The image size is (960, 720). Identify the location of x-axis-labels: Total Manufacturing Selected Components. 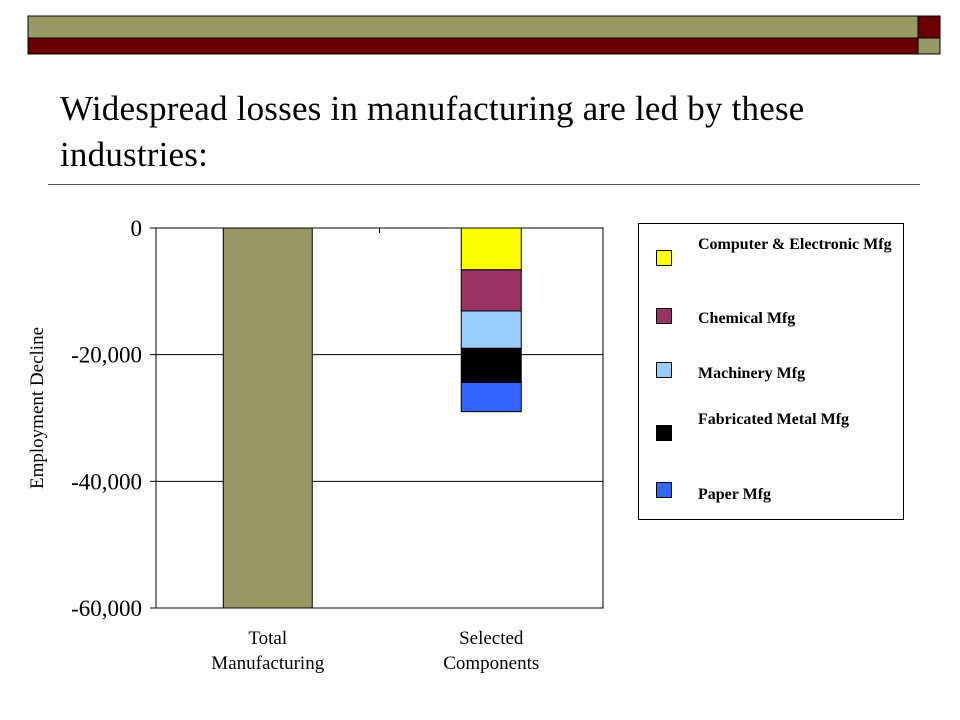
(375, 651).